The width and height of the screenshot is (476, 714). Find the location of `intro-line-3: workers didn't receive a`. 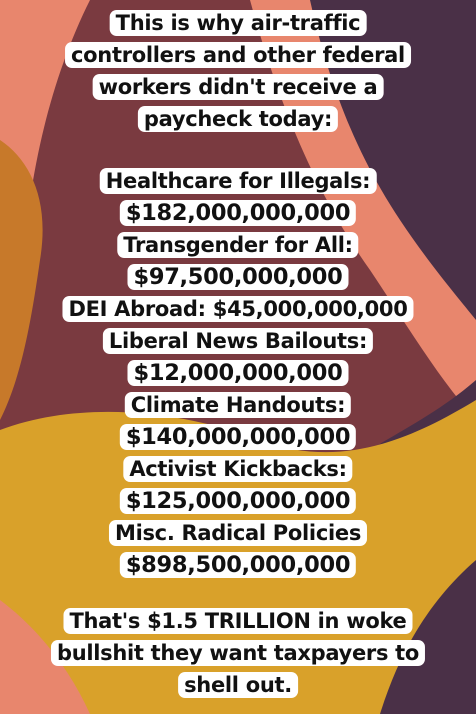

intro-line-3: workers didn't receive a is located at coordinates (238, 87).